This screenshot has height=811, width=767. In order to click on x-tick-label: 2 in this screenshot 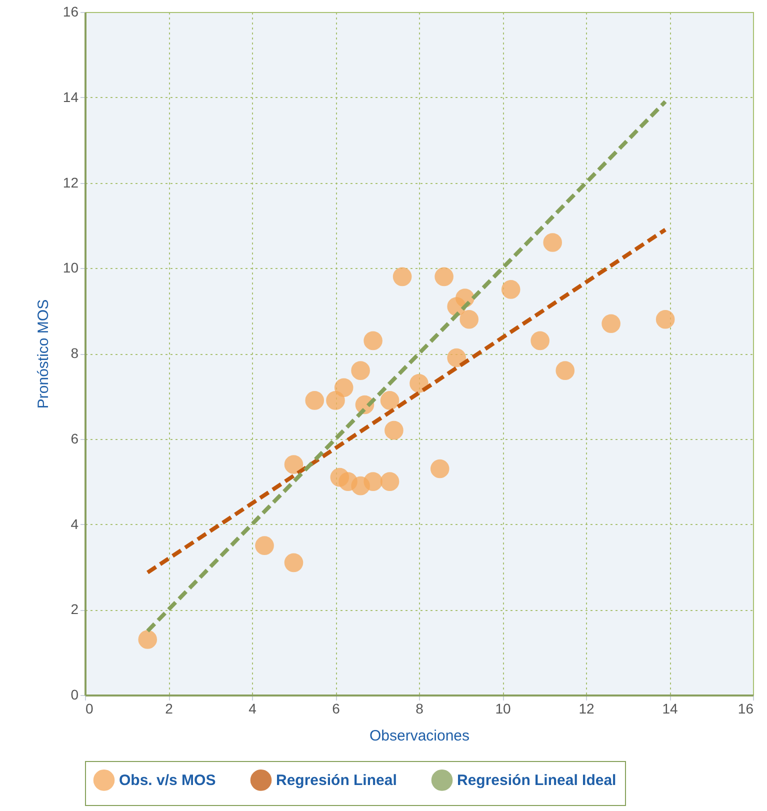, I will do `click(169, 708)`.